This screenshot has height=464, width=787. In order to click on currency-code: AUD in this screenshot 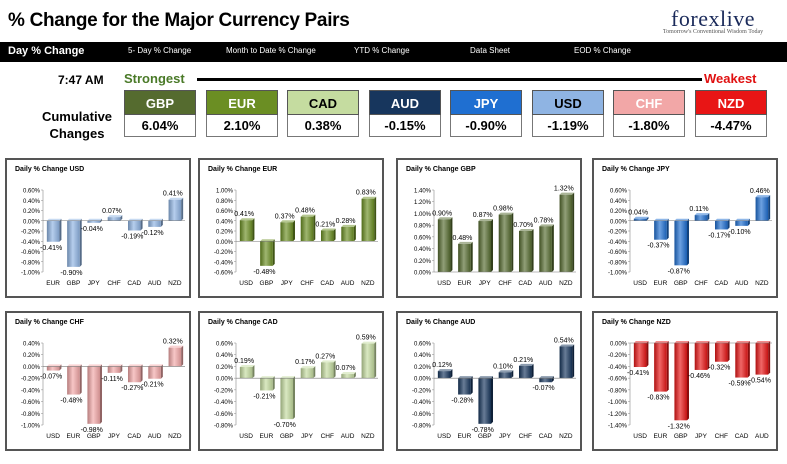, I will do `click(405, 102)`.